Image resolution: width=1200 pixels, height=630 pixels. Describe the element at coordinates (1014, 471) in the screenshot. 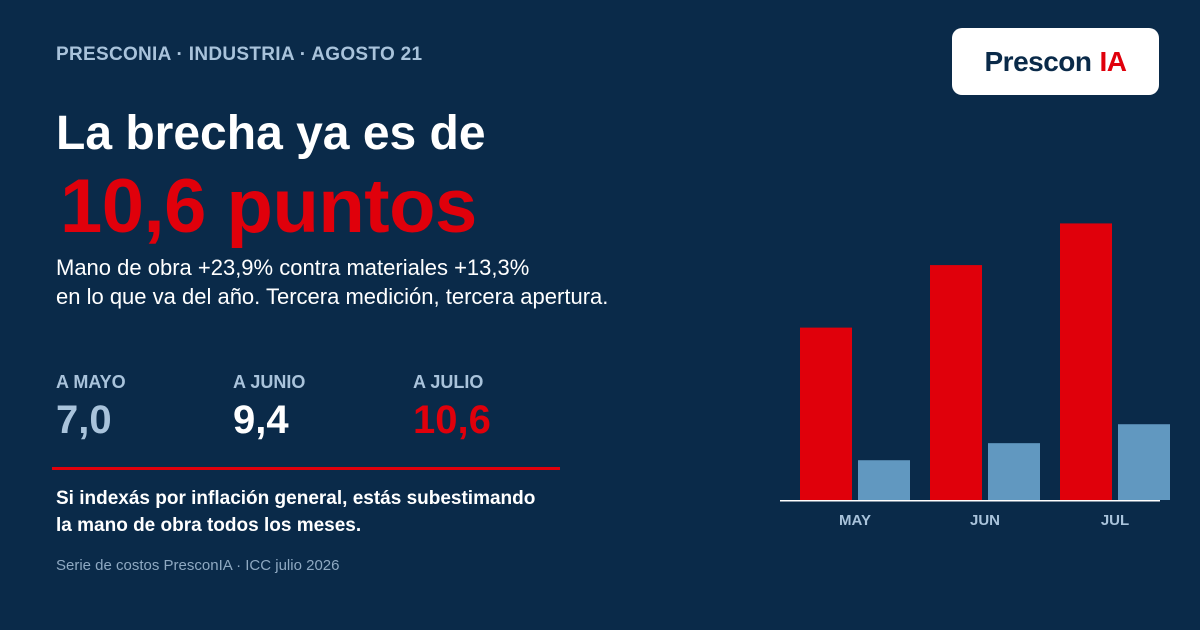

I see `bar-jun-materiales` at that location.